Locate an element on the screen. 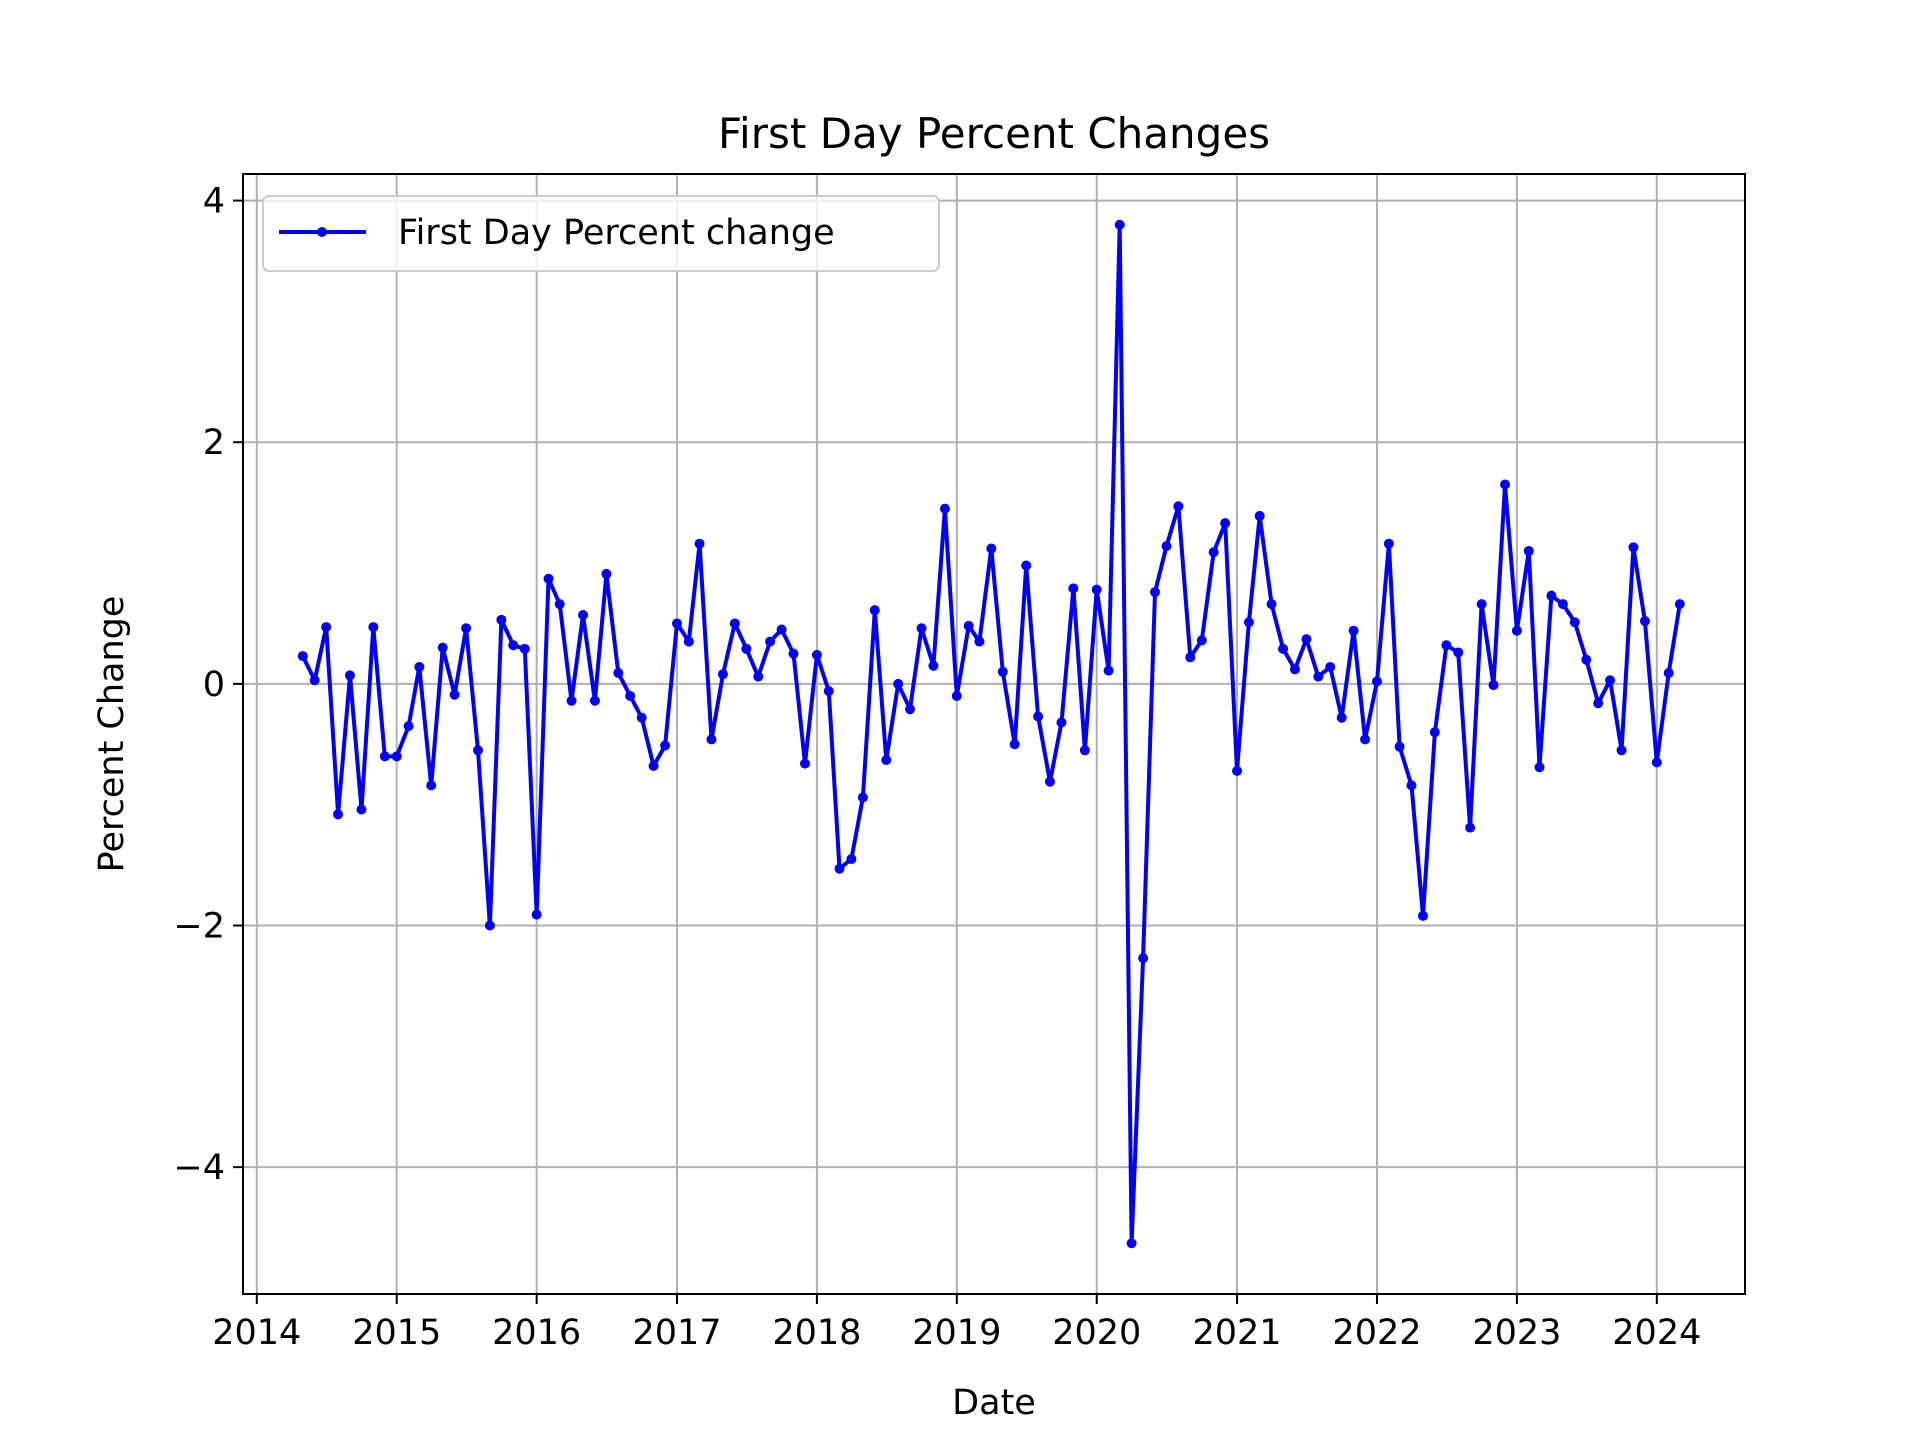  chart-title: First Day Percent Changes is located at coordinates (994, 133).